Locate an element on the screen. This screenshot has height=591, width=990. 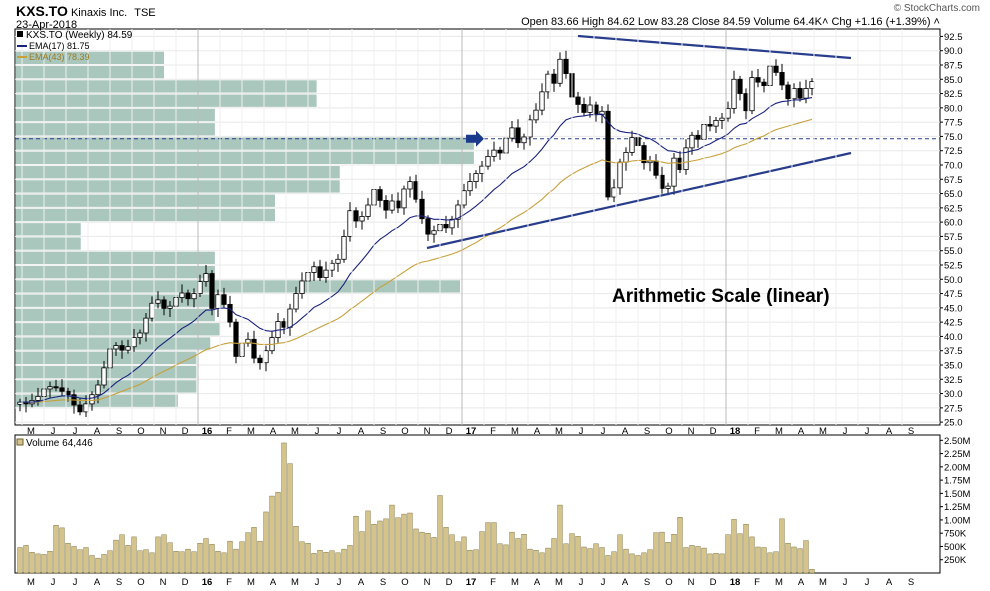
chart-date: 23-Apr-2018 is located at coordinates (47, 25).